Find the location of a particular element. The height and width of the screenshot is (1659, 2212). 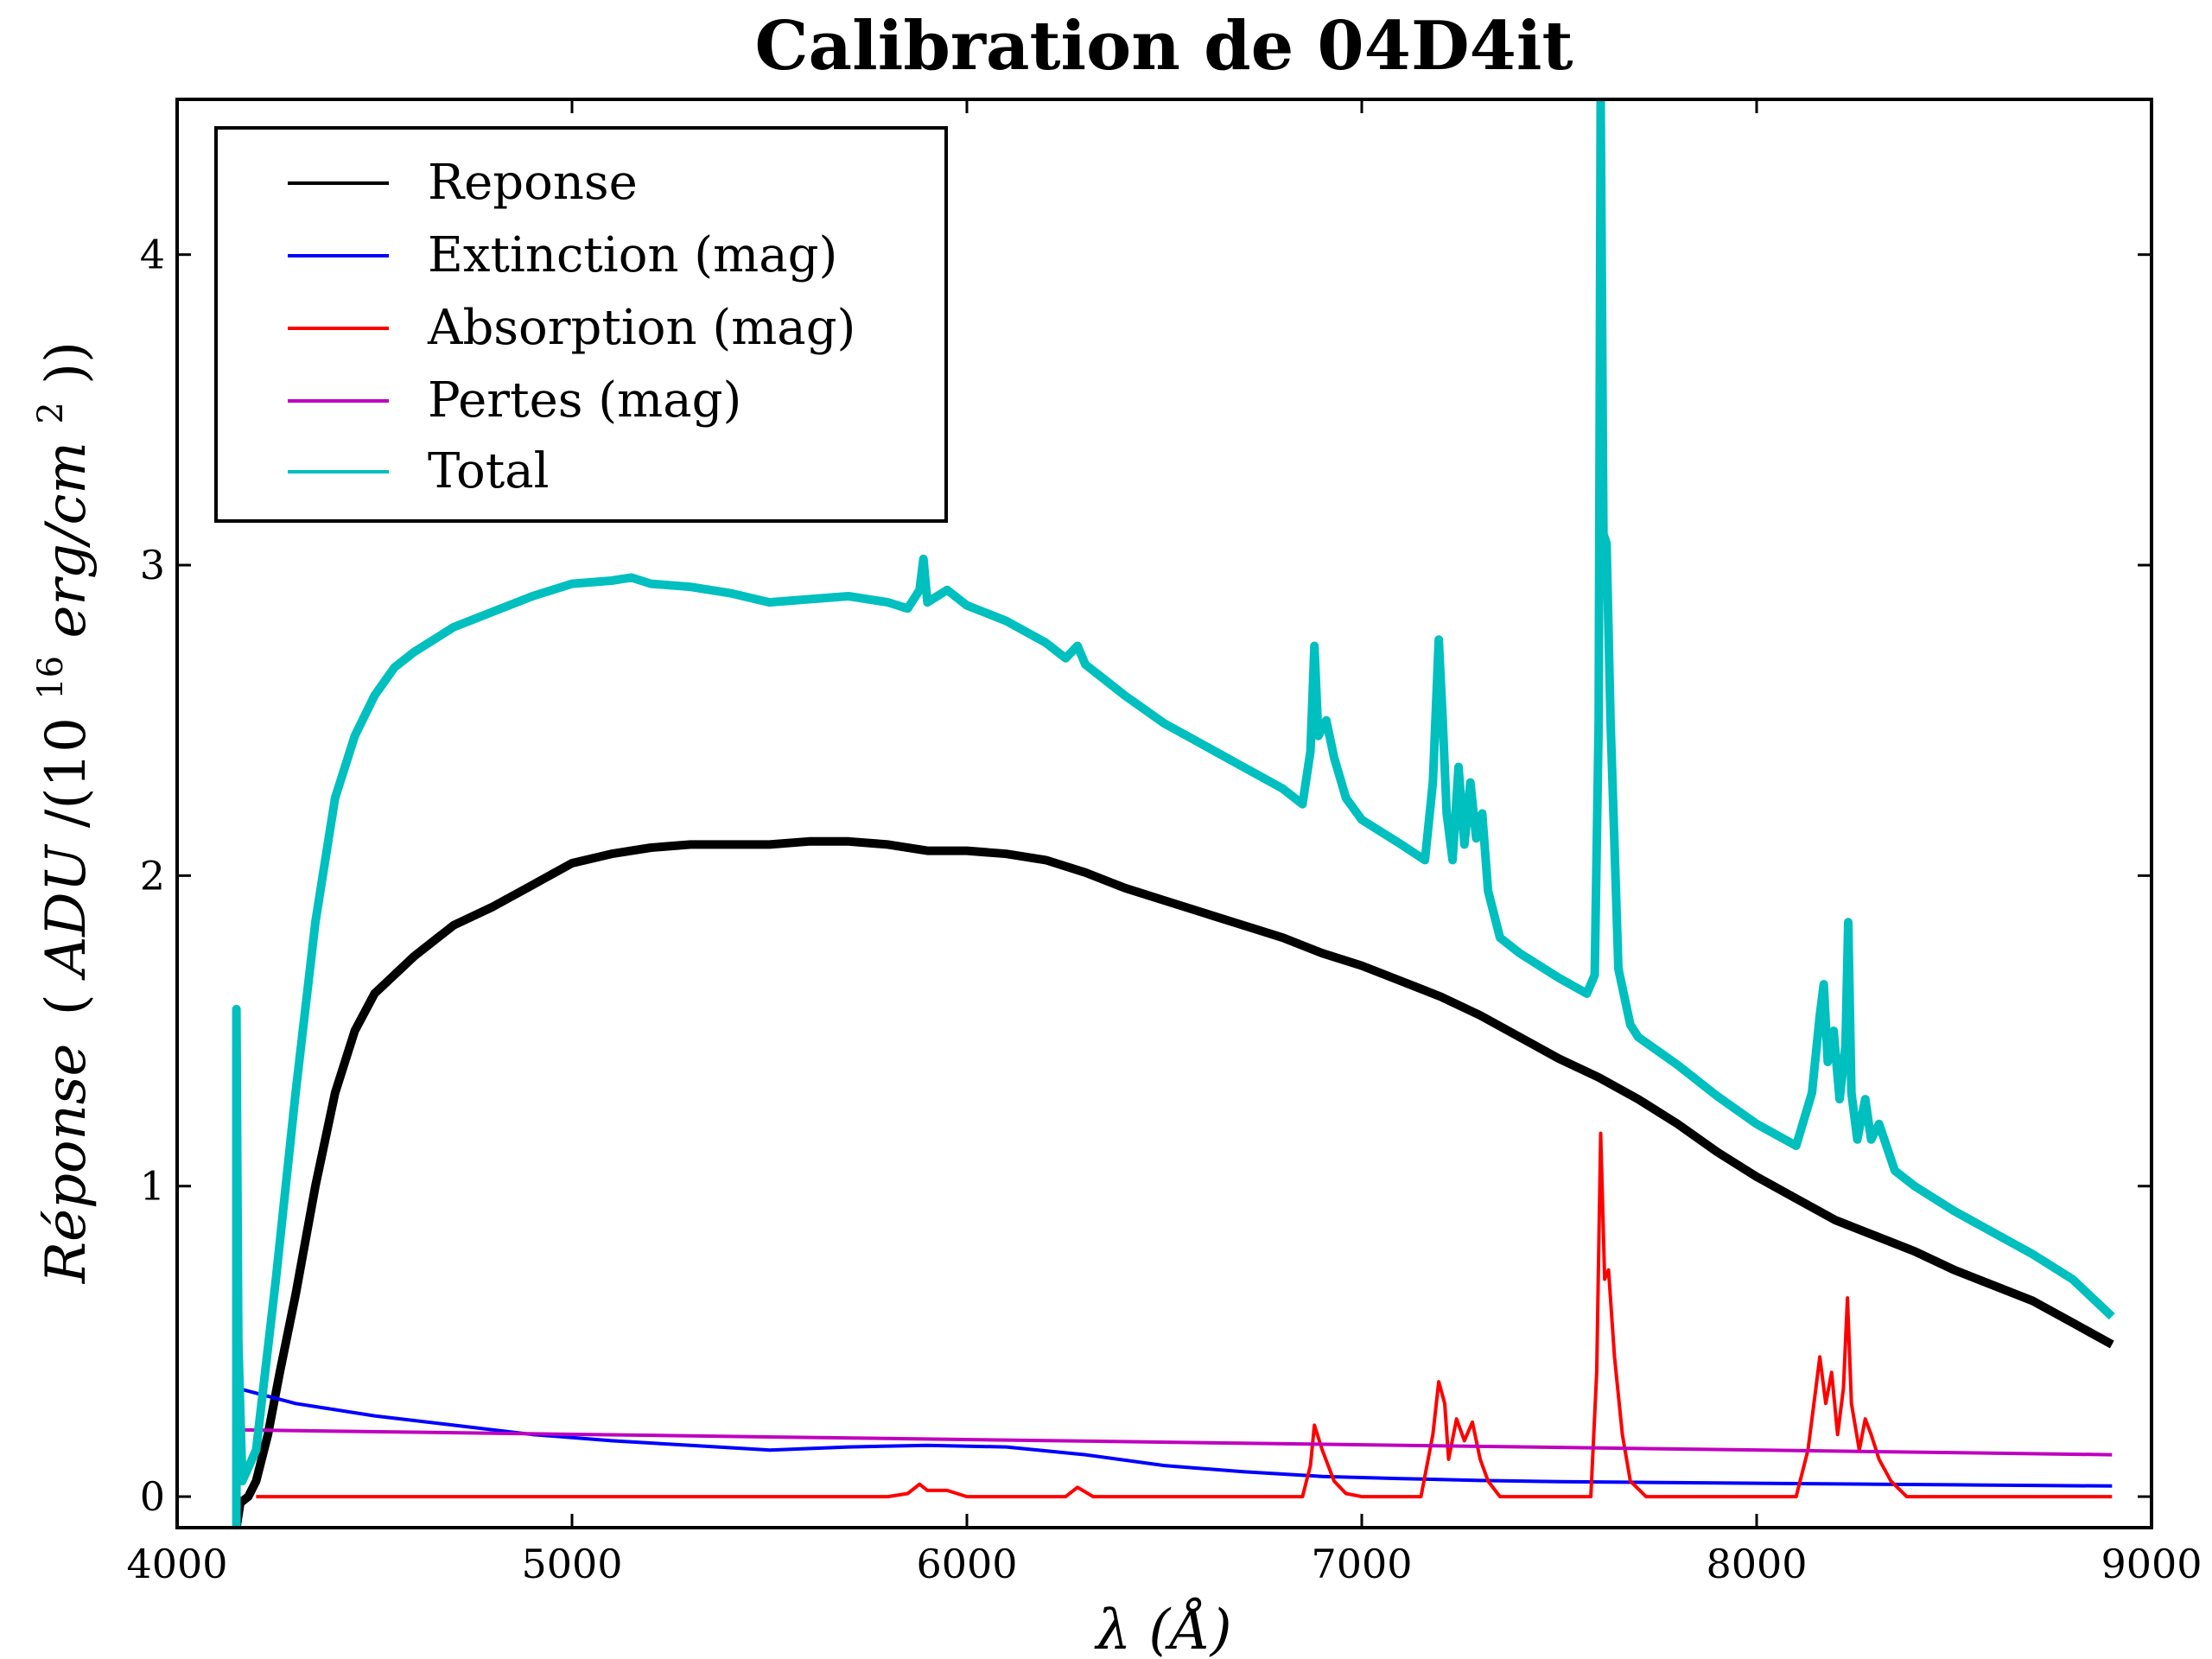

legend-label-absorption: Absorption (mag) is located at coordinates (641, 328).